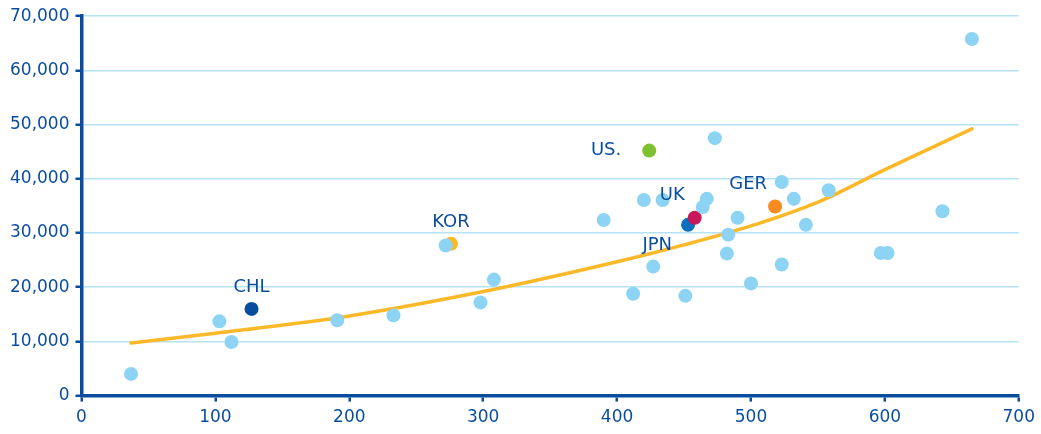  What do you see at coordinates (40, 123) in the screenshot?
I see `y-tick-label: 50,000` at bounding box center [40, 123].